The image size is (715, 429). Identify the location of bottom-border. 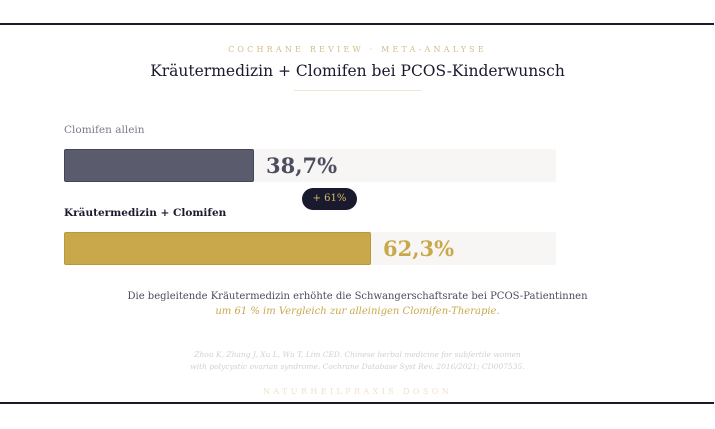
(357, 403).